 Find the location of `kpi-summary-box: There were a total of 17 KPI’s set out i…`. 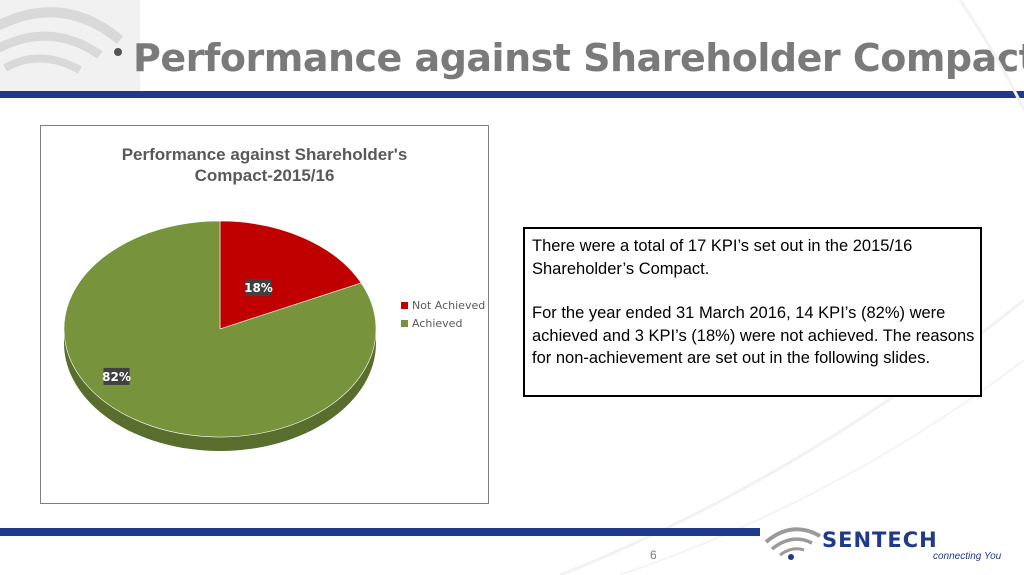

kpi-summary-box: There were a total of 17 KPI’s set out i… is located at coordinates (752, 312).